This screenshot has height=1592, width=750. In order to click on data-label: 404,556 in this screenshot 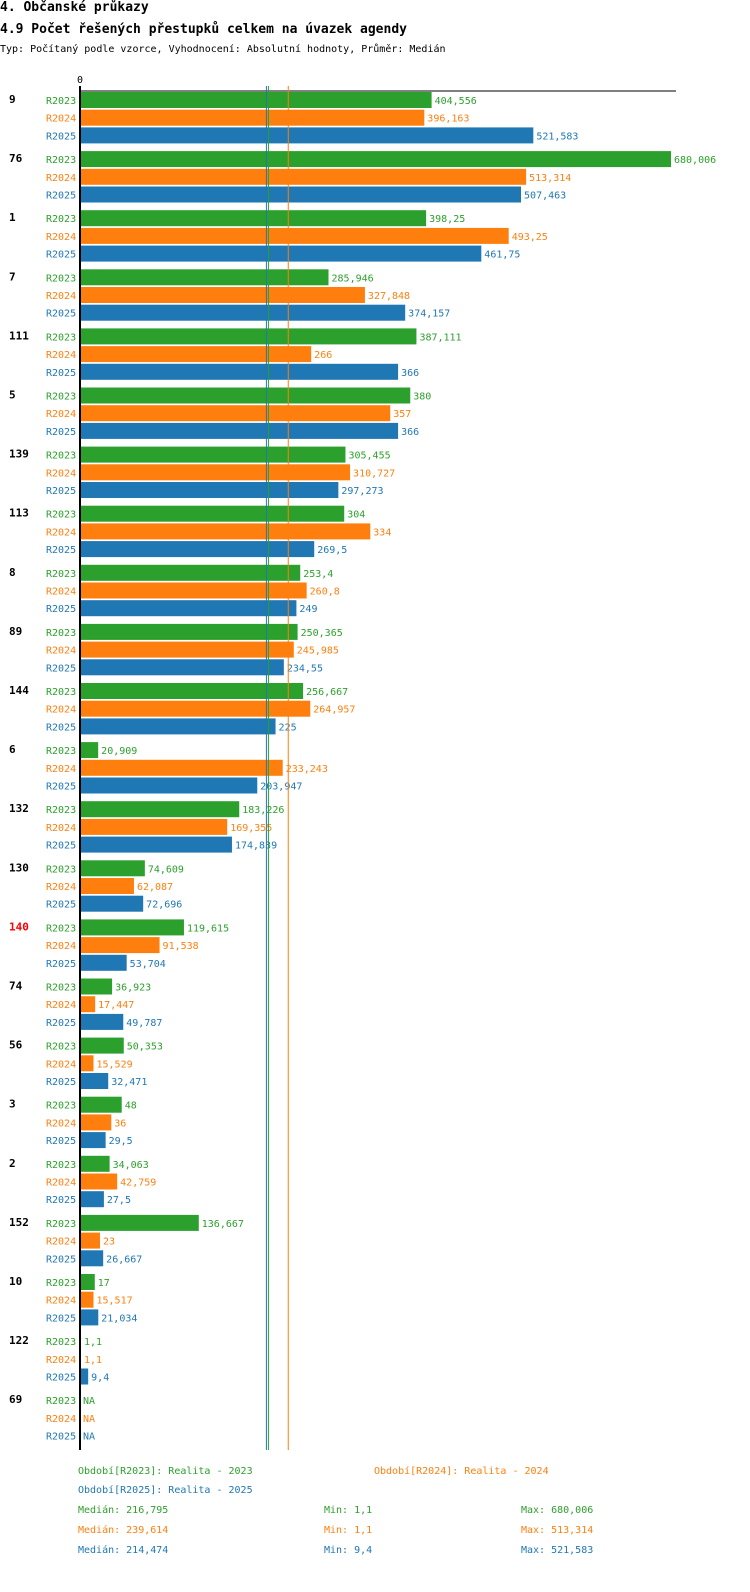, I will do `click(456, 101)`.